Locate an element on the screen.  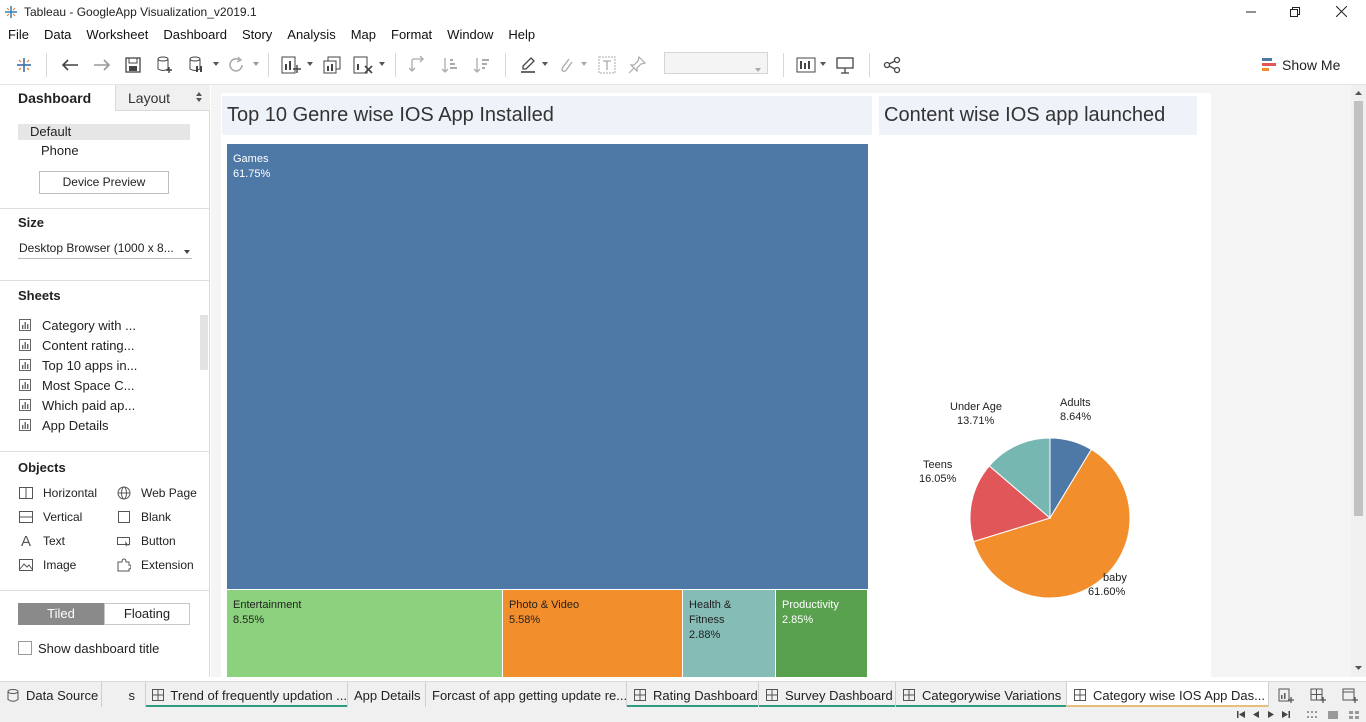
sort-descending-icon is located at coordinates (482, 65).